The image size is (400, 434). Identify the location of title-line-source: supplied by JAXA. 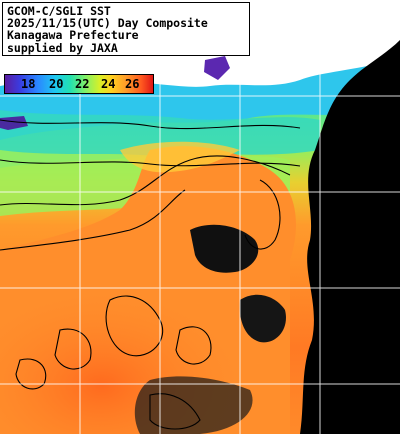
(62, 47).